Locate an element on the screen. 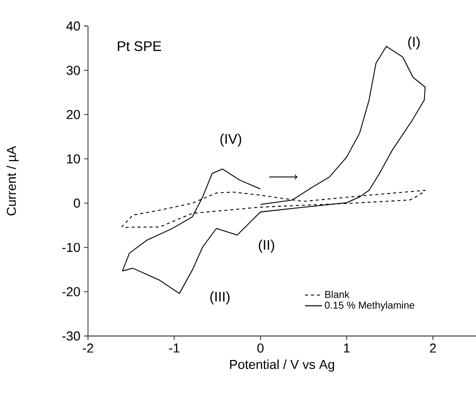 The width and height of the screenshot is (476, 410). x-tick-label: 2 is located at coordinates (433, 348).